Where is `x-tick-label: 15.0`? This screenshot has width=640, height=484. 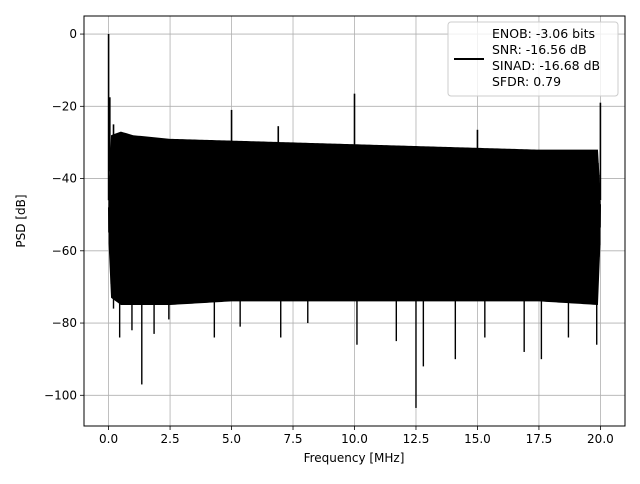
x-tick-label: 15.0 is located at coordinates (477, 439).